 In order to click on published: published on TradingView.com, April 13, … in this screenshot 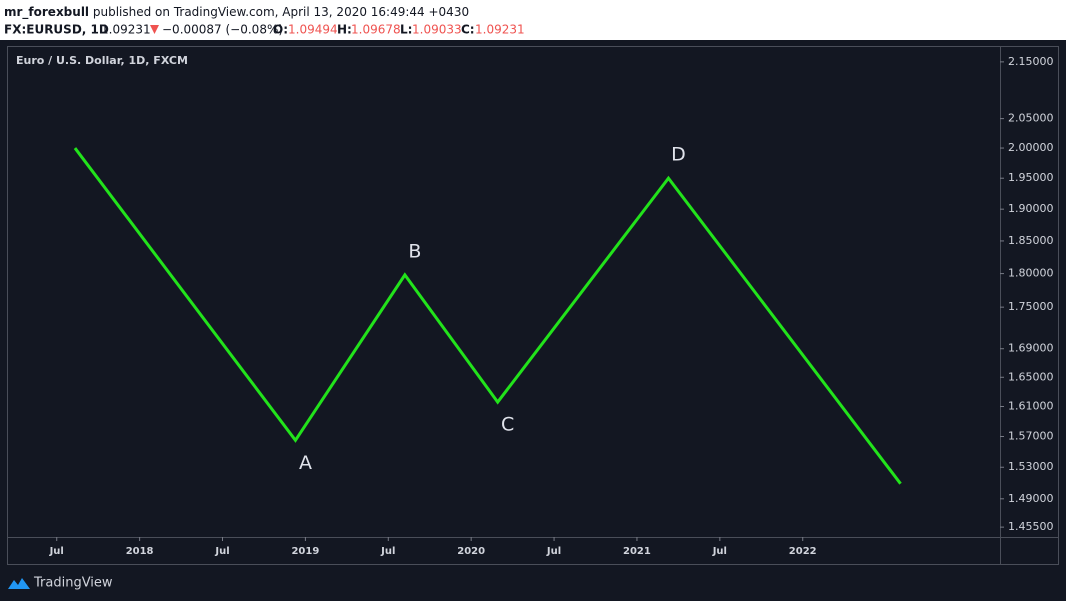, I will do `click(281, 12)`.